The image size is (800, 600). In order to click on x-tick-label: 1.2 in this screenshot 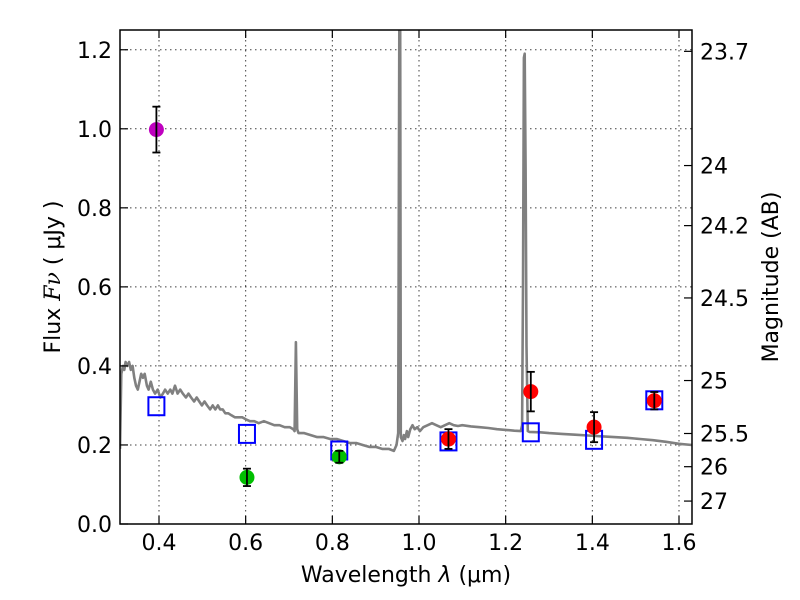, I will do `click(505, 543)`.